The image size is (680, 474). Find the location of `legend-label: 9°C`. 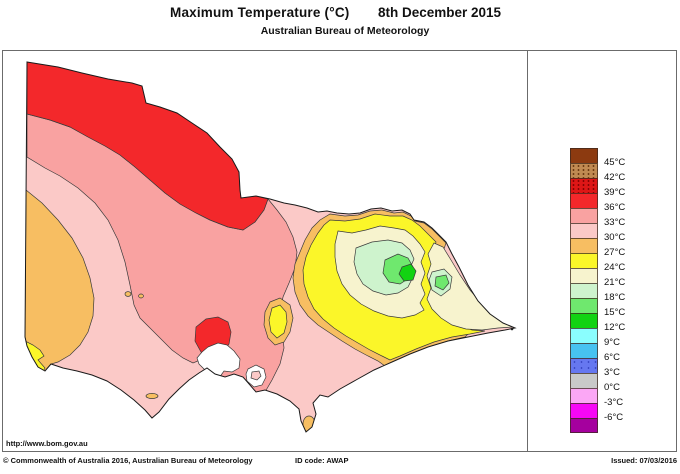

legend-label: 9°C is located at coordinates (612, 342).